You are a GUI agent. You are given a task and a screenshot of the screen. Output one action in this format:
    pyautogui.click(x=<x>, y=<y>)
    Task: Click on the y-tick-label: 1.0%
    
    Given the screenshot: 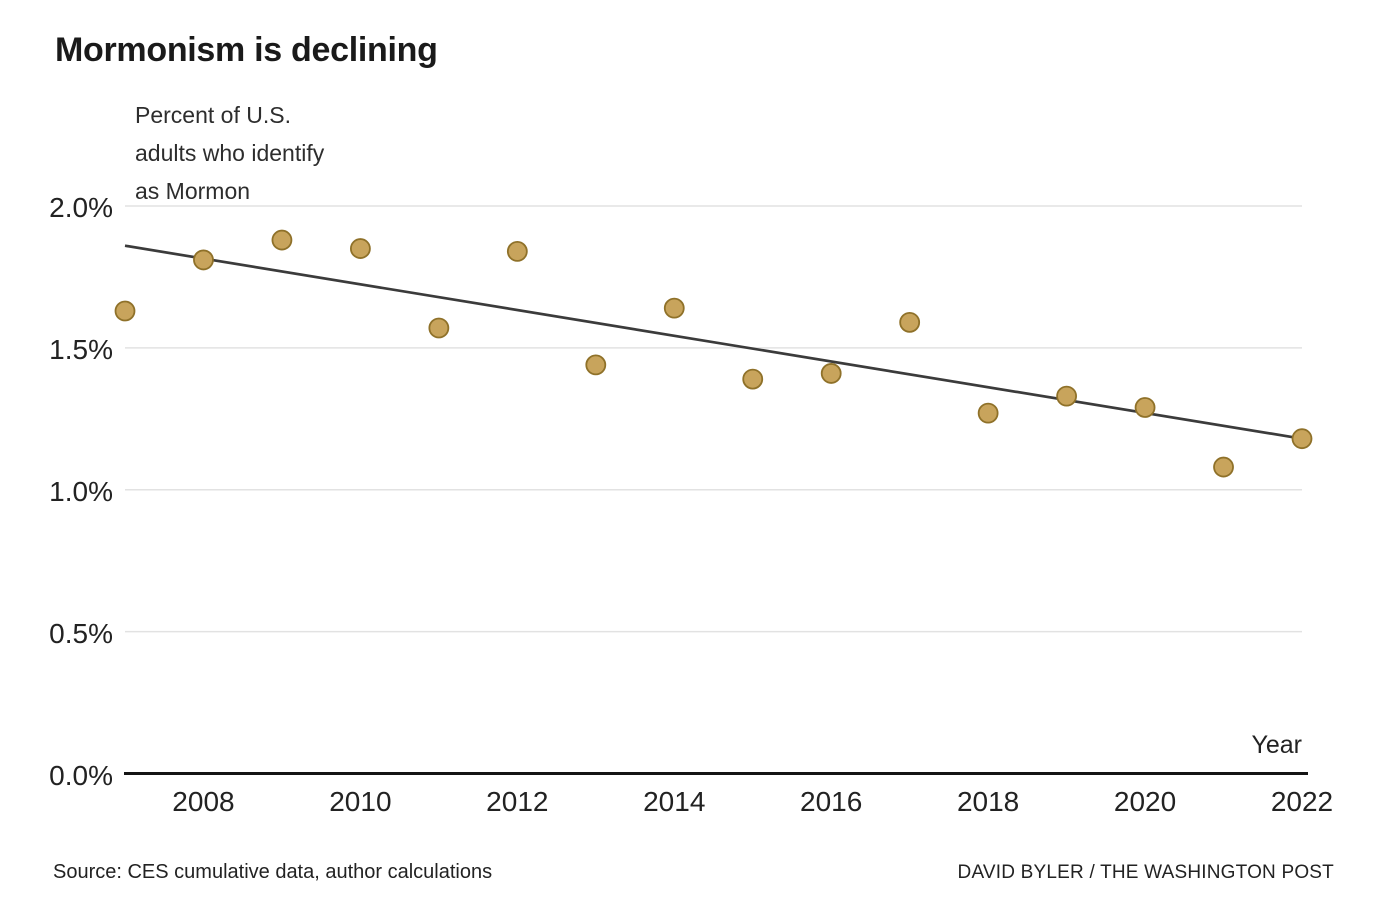 What is the action you would take?
    pyautogui.click(x=81, y=491)
    